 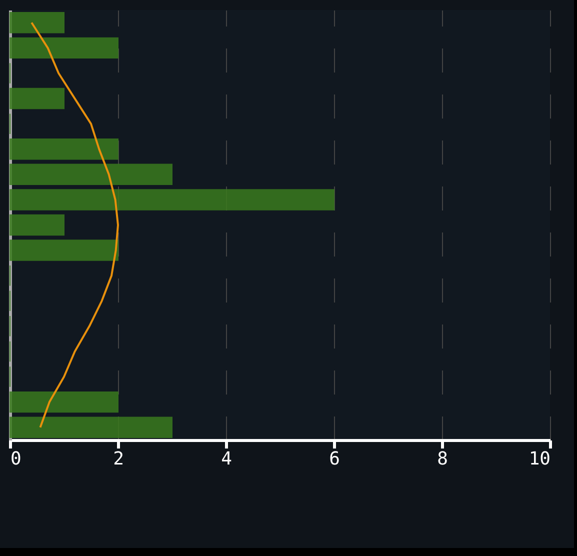 What do you see at coordinates (226, 459) in the screenshot?
I see `x-tick-label: 4` at bounding box center [226, 459].